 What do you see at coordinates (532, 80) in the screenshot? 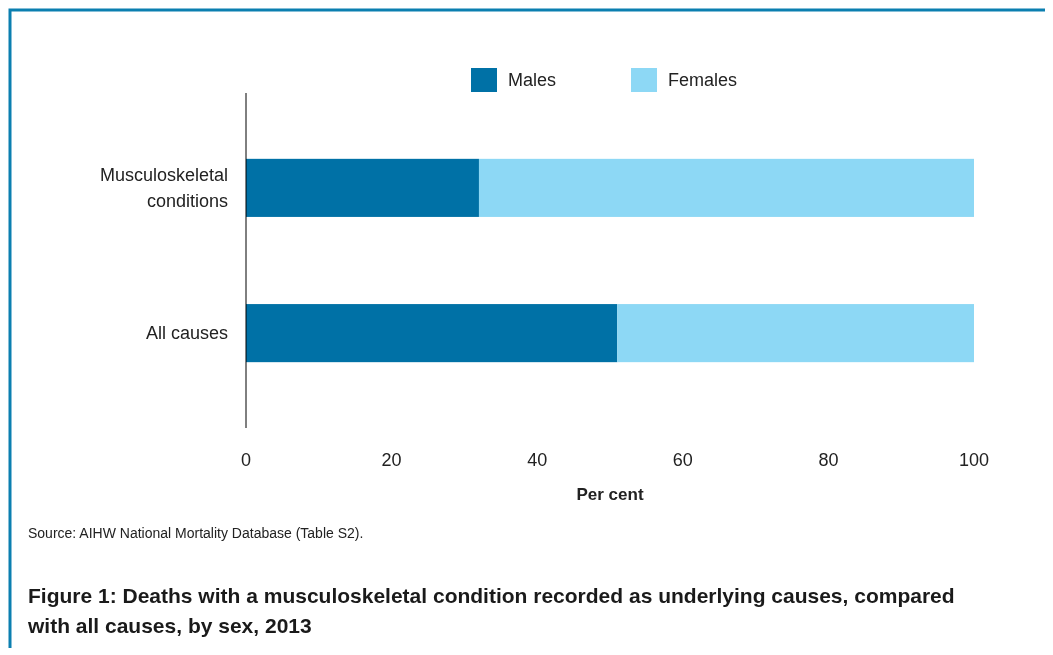
I see `legend-label: Males` at bounding box center [532, 80].